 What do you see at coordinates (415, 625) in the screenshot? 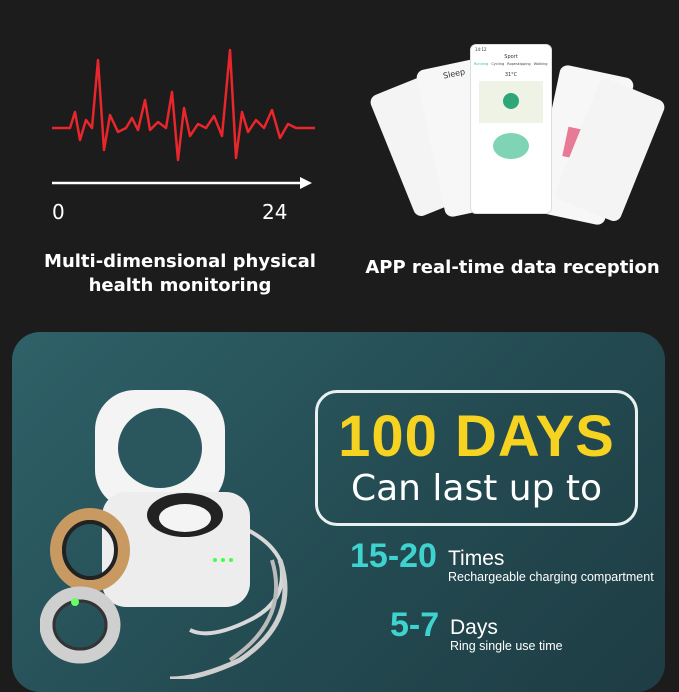
I see `stat2-value: 5-7` at bounding box center [415, 625].